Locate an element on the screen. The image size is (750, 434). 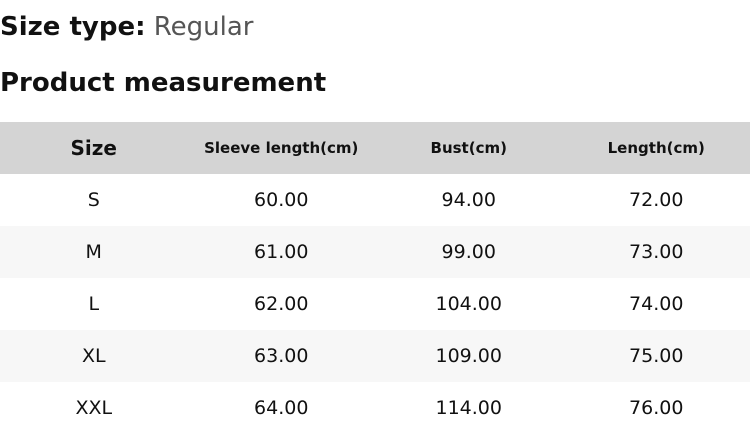
cell-bust: 99.00 is located at coordinates (468, 252).